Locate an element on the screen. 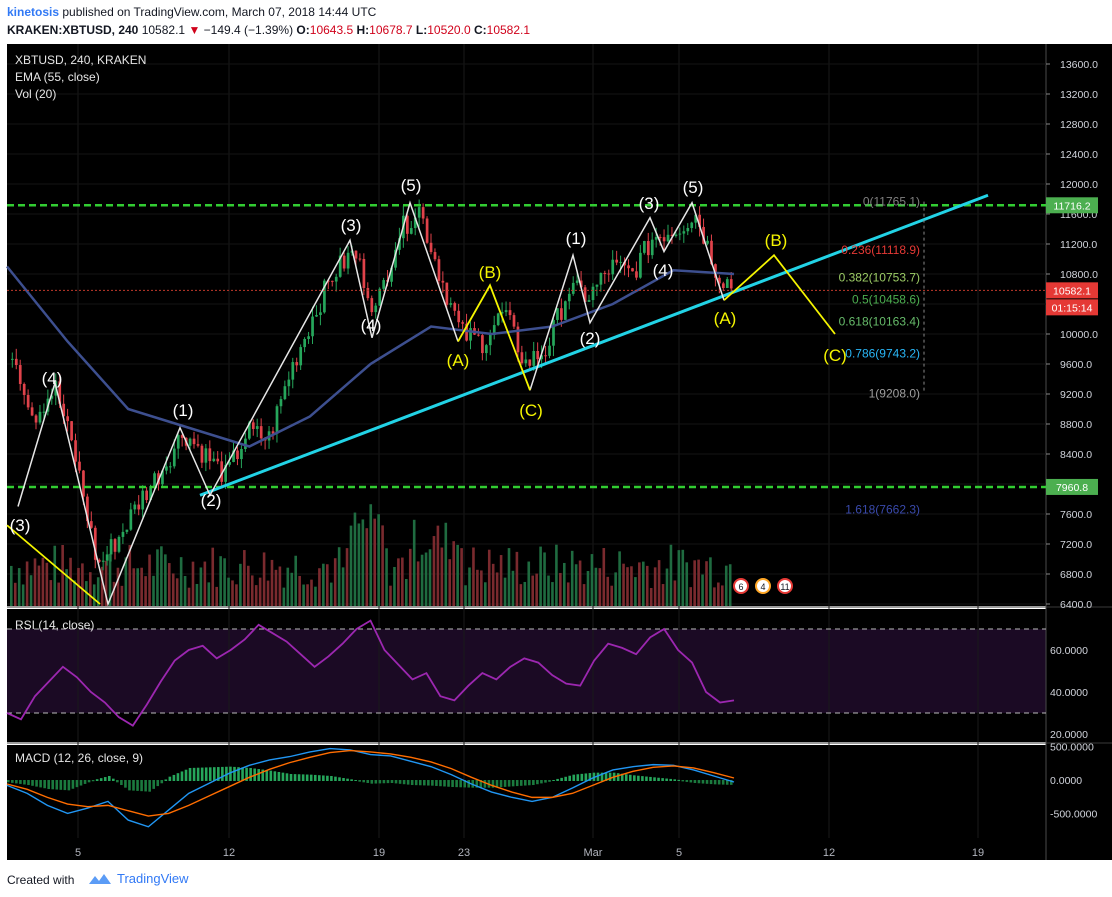 The width and height of the screenshot is (1112, 897). tradingview-link: TradingView is located at coordinates (153, 878).